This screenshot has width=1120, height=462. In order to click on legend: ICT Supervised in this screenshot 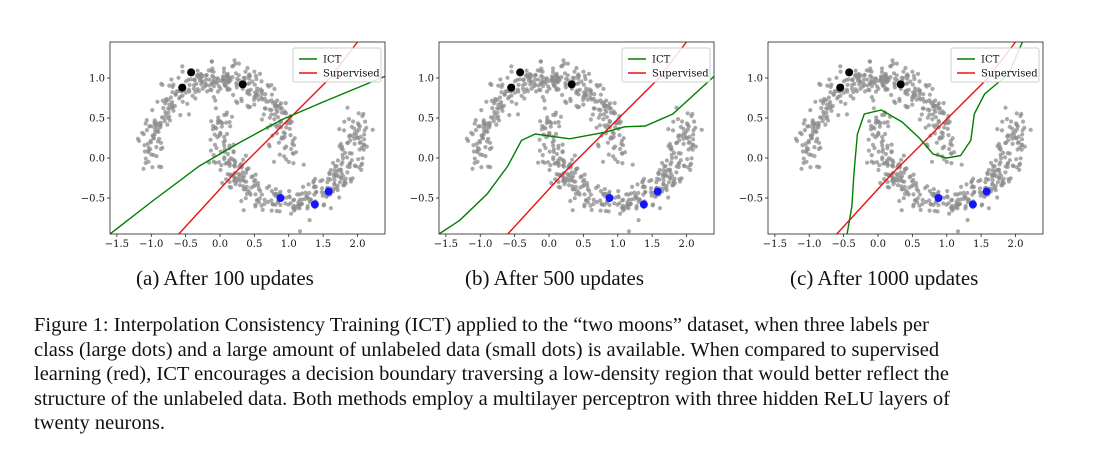, I will do `click(666, 65)`.